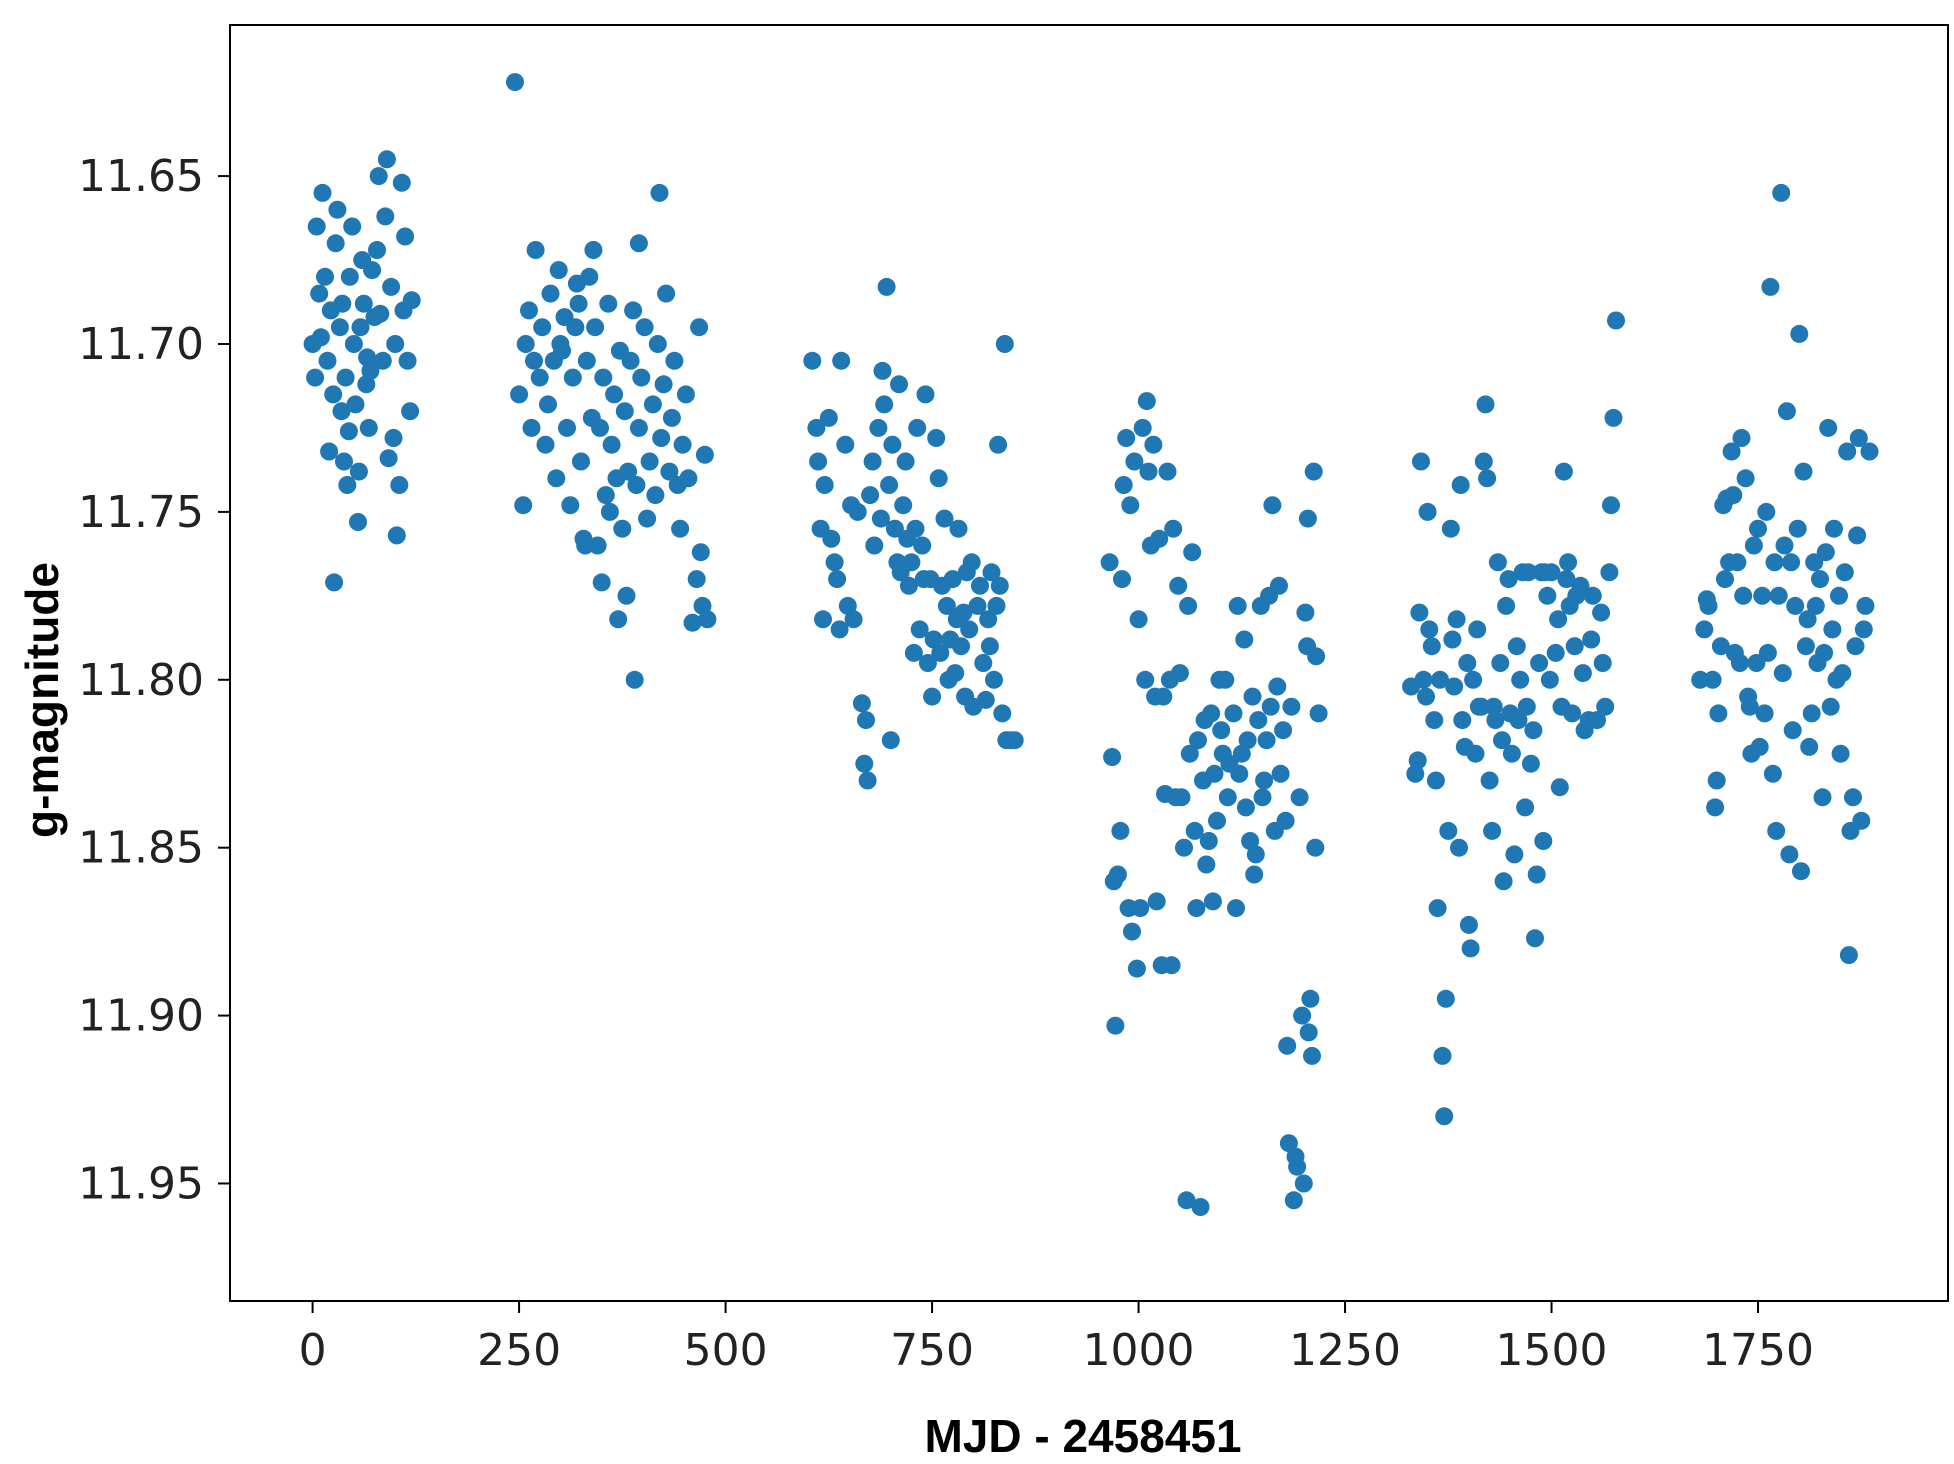 This screenshot has width=1954, height=1464. I want to click on y-tick-label: 11.65, so click(141, 176).